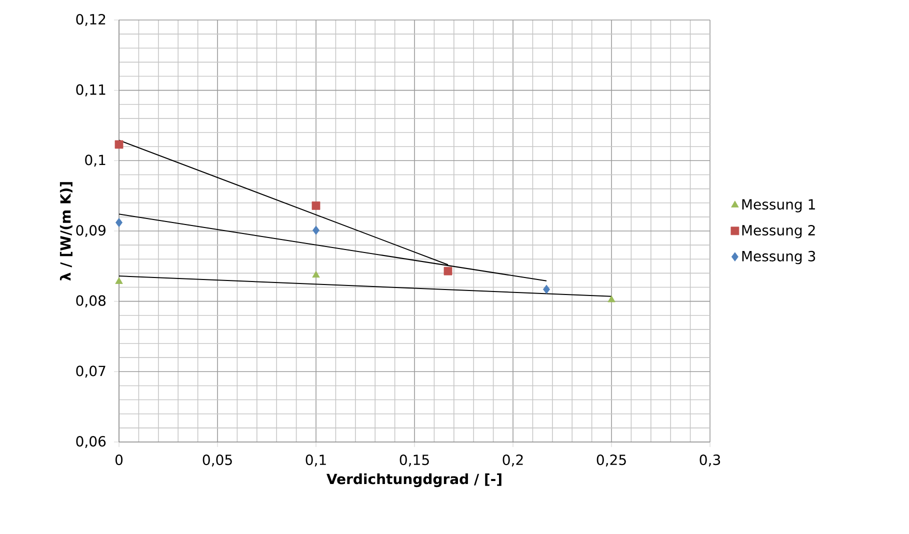 Image resolution: width=909 pixels, height=534 pixels. What do you see at coordinates (316, 460) in the screenshot?
I see `x-tick-label: 0,1` at bounding box center [316, 460].